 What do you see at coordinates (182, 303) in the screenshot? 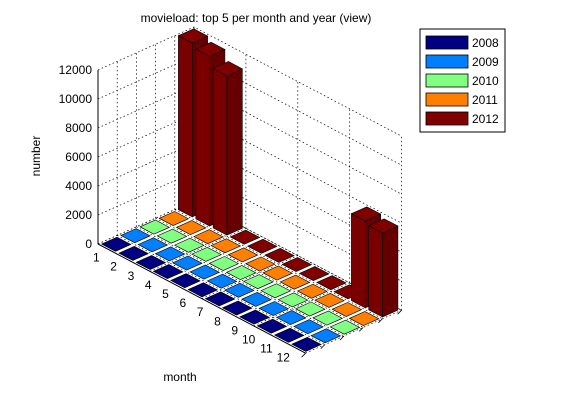
I see `x-tick-label: 6` at bounding box center [182, 303].